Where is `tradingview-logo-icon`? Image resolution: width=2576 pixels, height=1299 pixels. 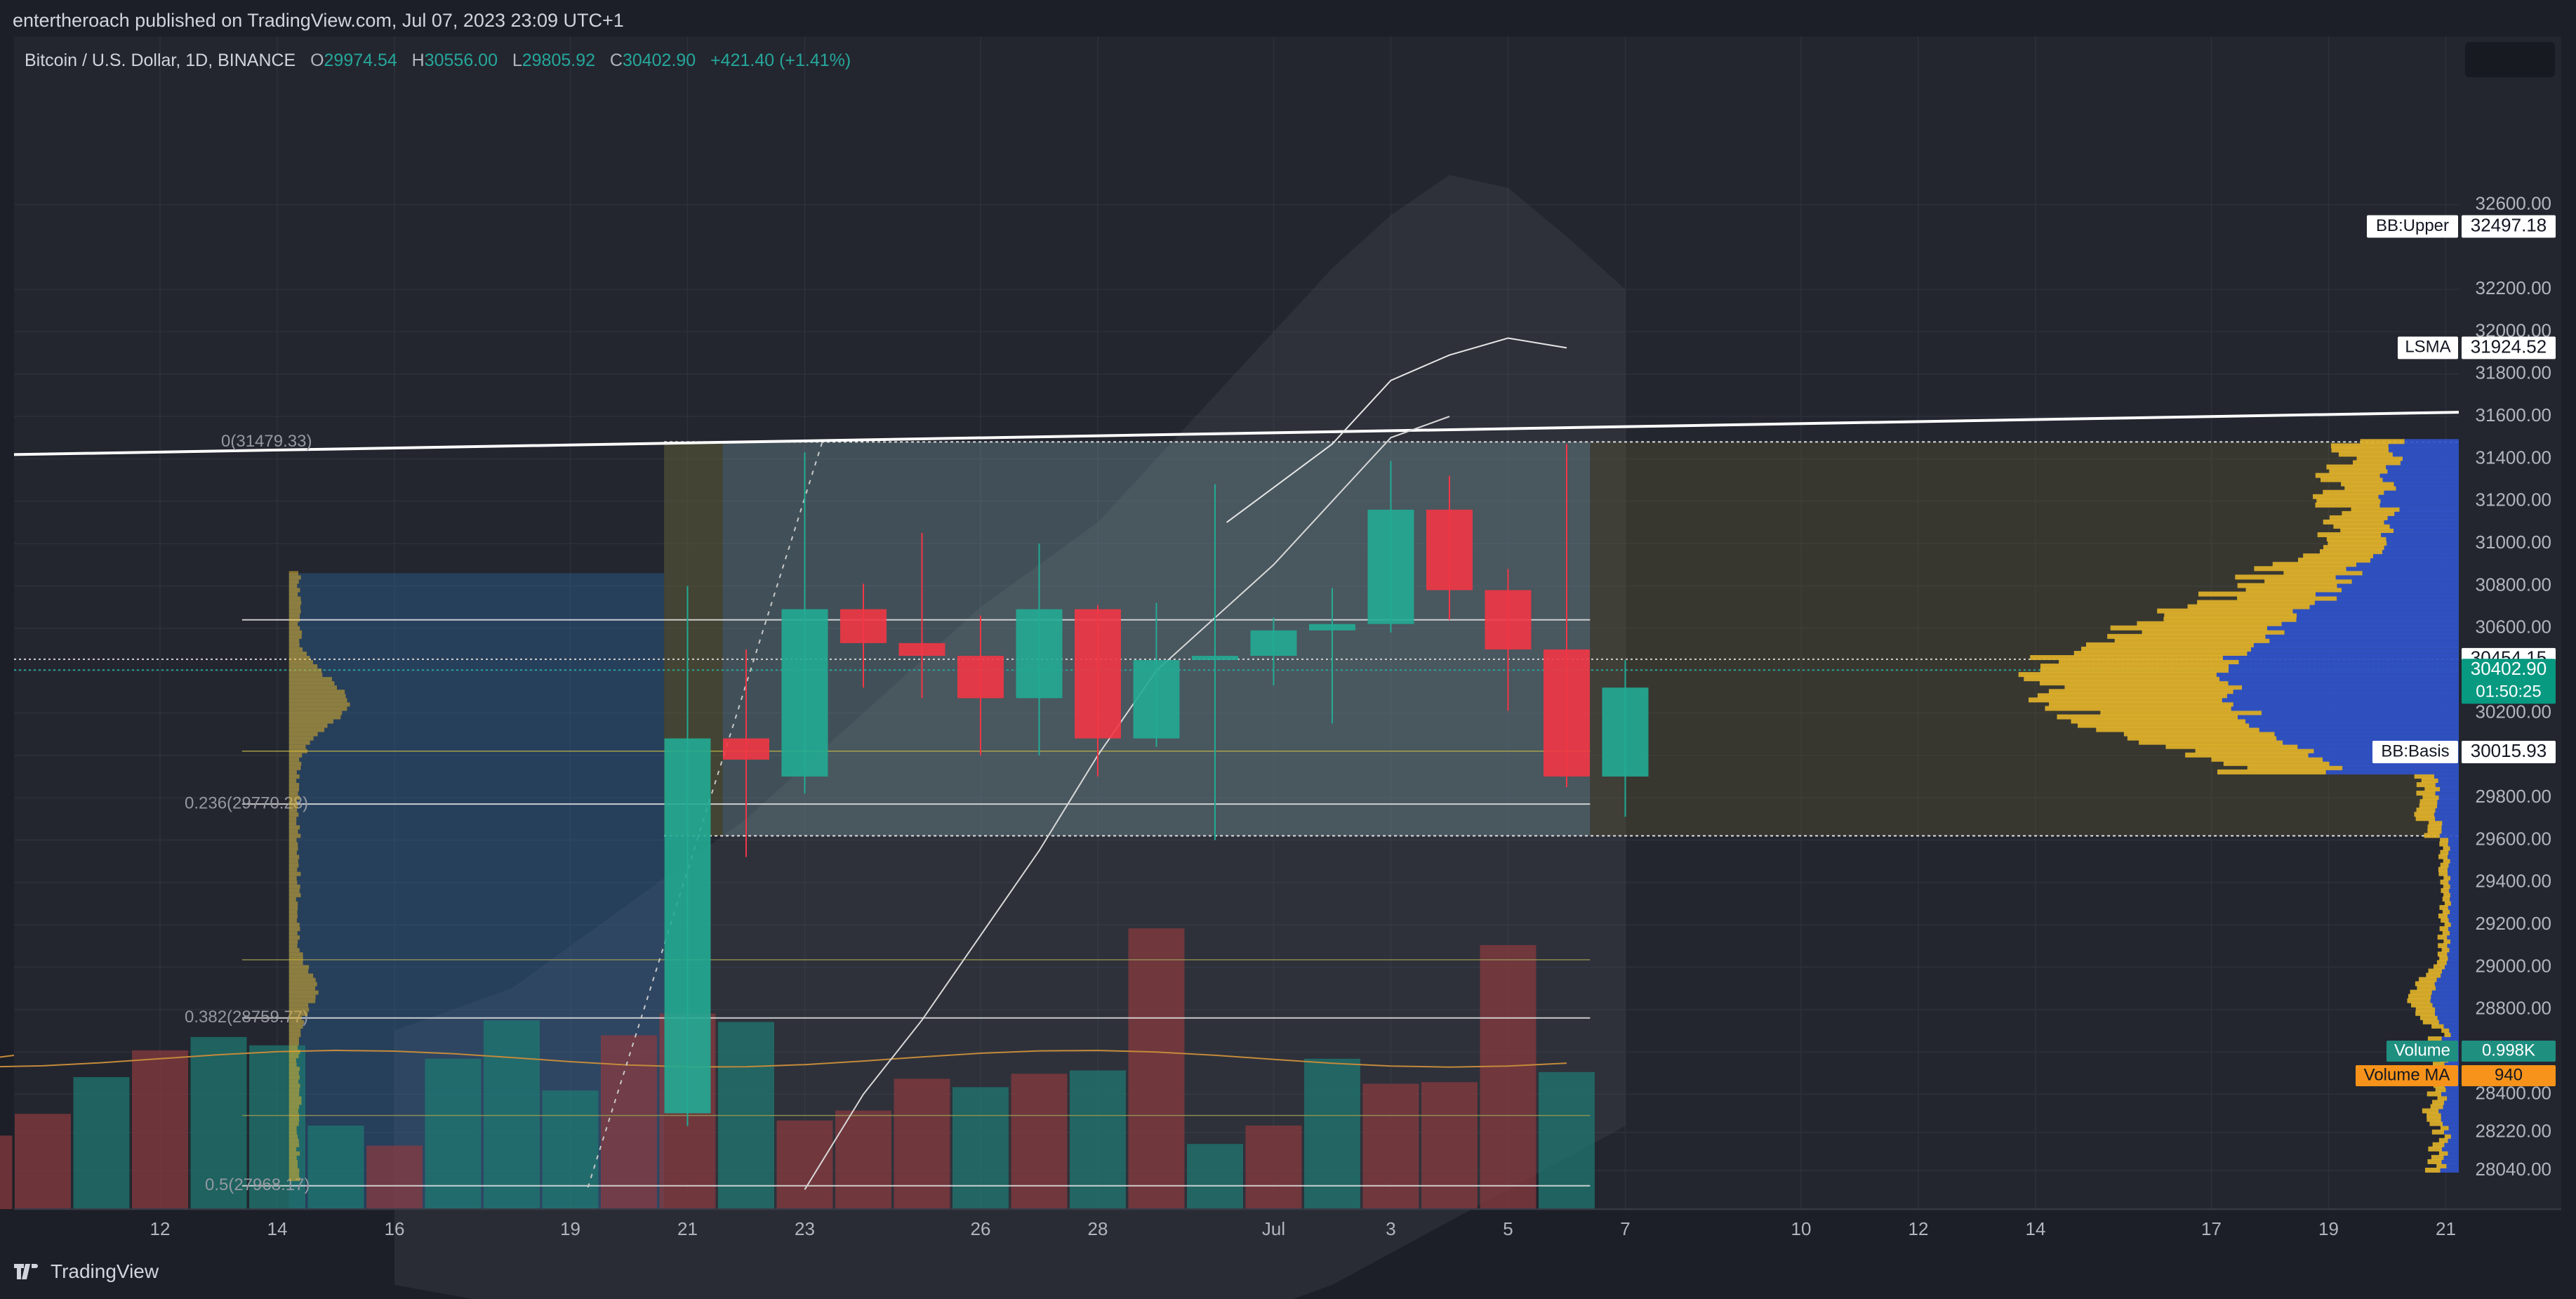 tradingview-logo-icon is located at coordinates (28, 1271).